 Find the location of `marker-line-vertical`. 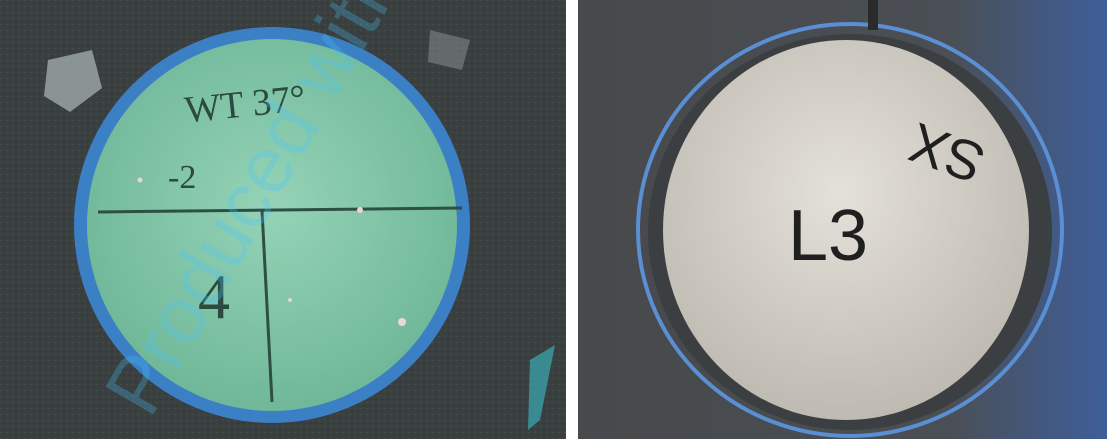

marker-line-vertical is located at coordinates (267, 306).